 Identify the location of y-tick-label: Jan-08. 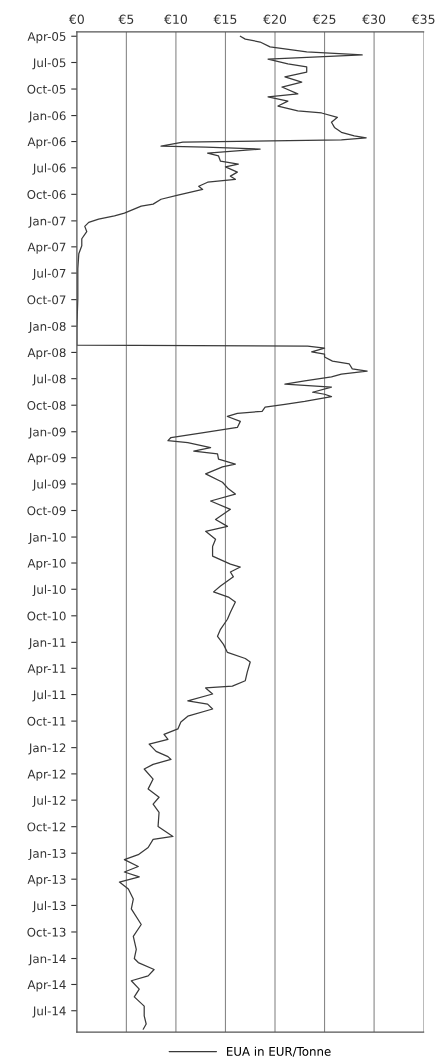
(47, 327).